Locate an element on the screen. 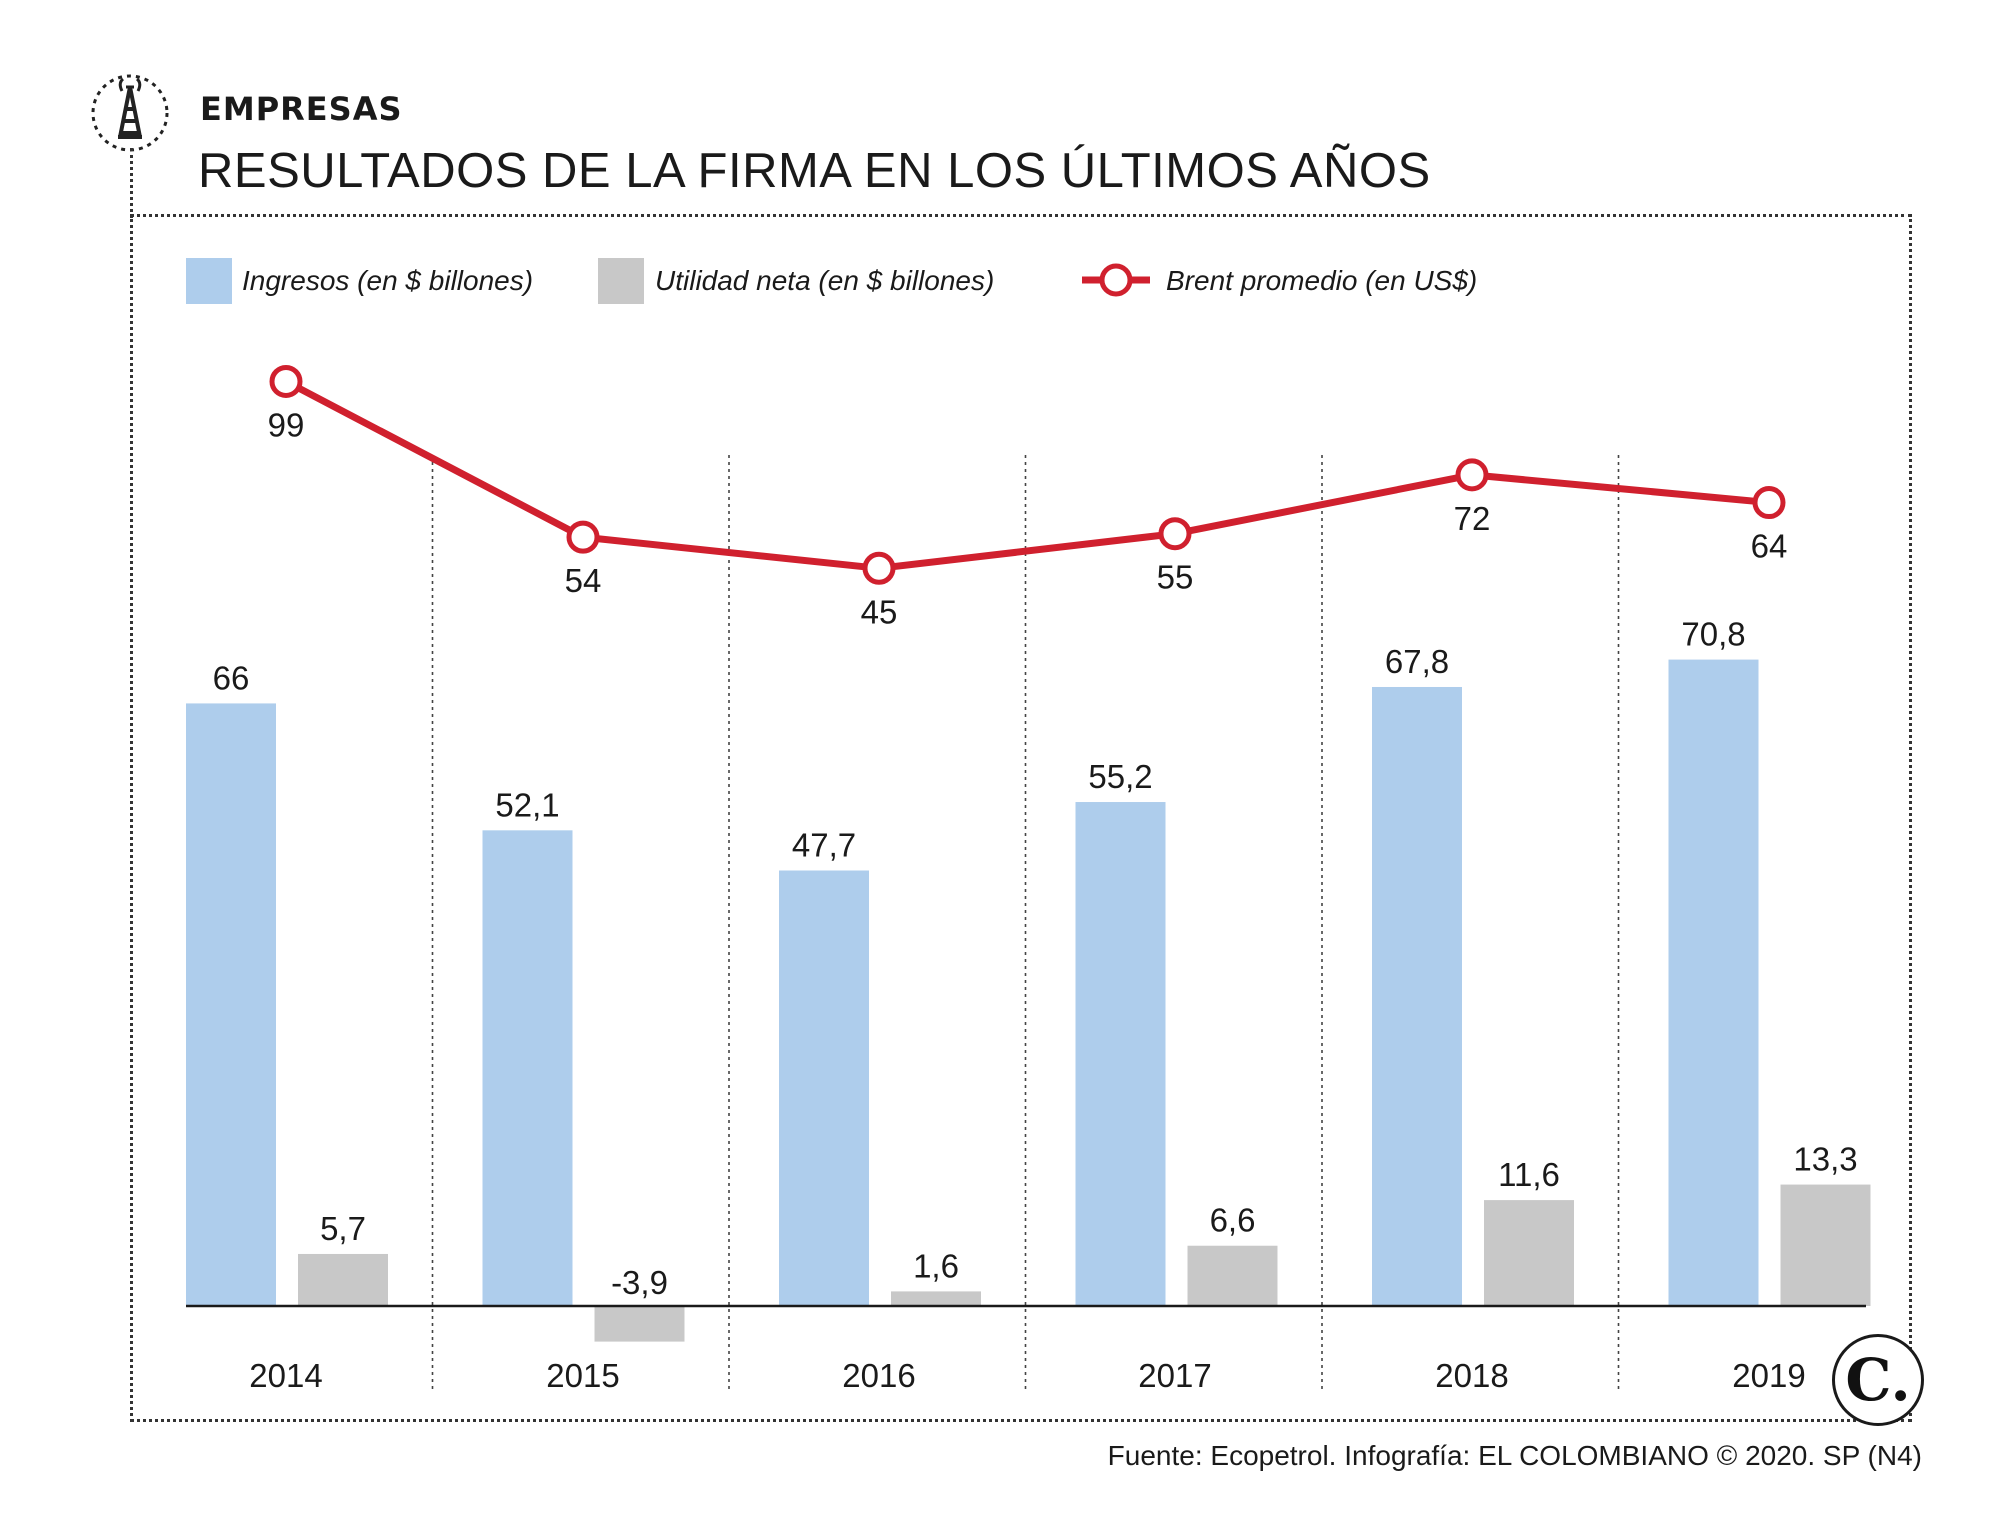  label-brent: 72 is located at coordinates (1472, 518).